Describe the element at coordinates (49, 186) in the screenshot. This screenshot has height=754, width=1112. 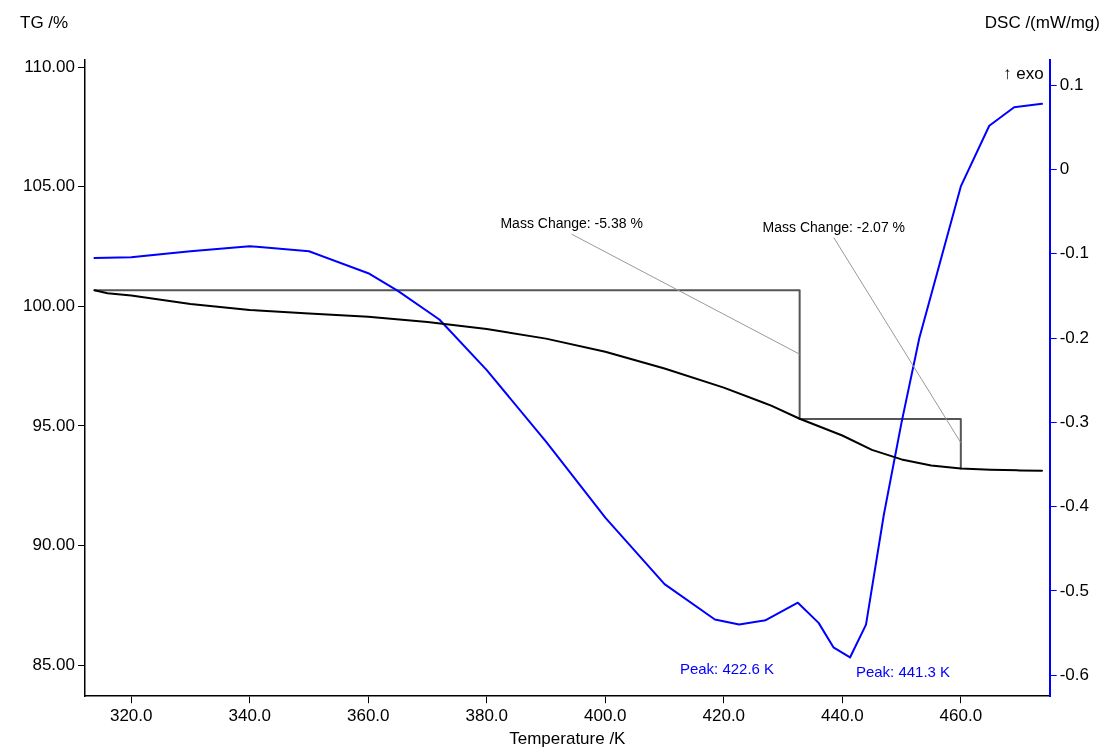
I see `y-tick-label: 105.00` at that location.